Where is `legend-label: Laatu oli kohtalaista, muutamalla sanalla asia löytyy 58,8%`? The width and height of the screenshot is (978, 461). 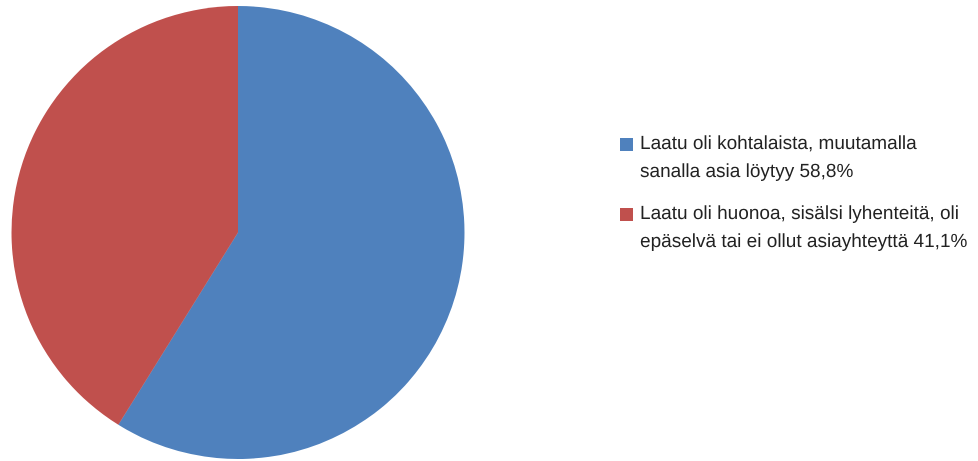 legend-label: Laatu oli kohtalaista, muutamalla sanalla asia löytyy 58,8% is located at coordinates (779, 158).